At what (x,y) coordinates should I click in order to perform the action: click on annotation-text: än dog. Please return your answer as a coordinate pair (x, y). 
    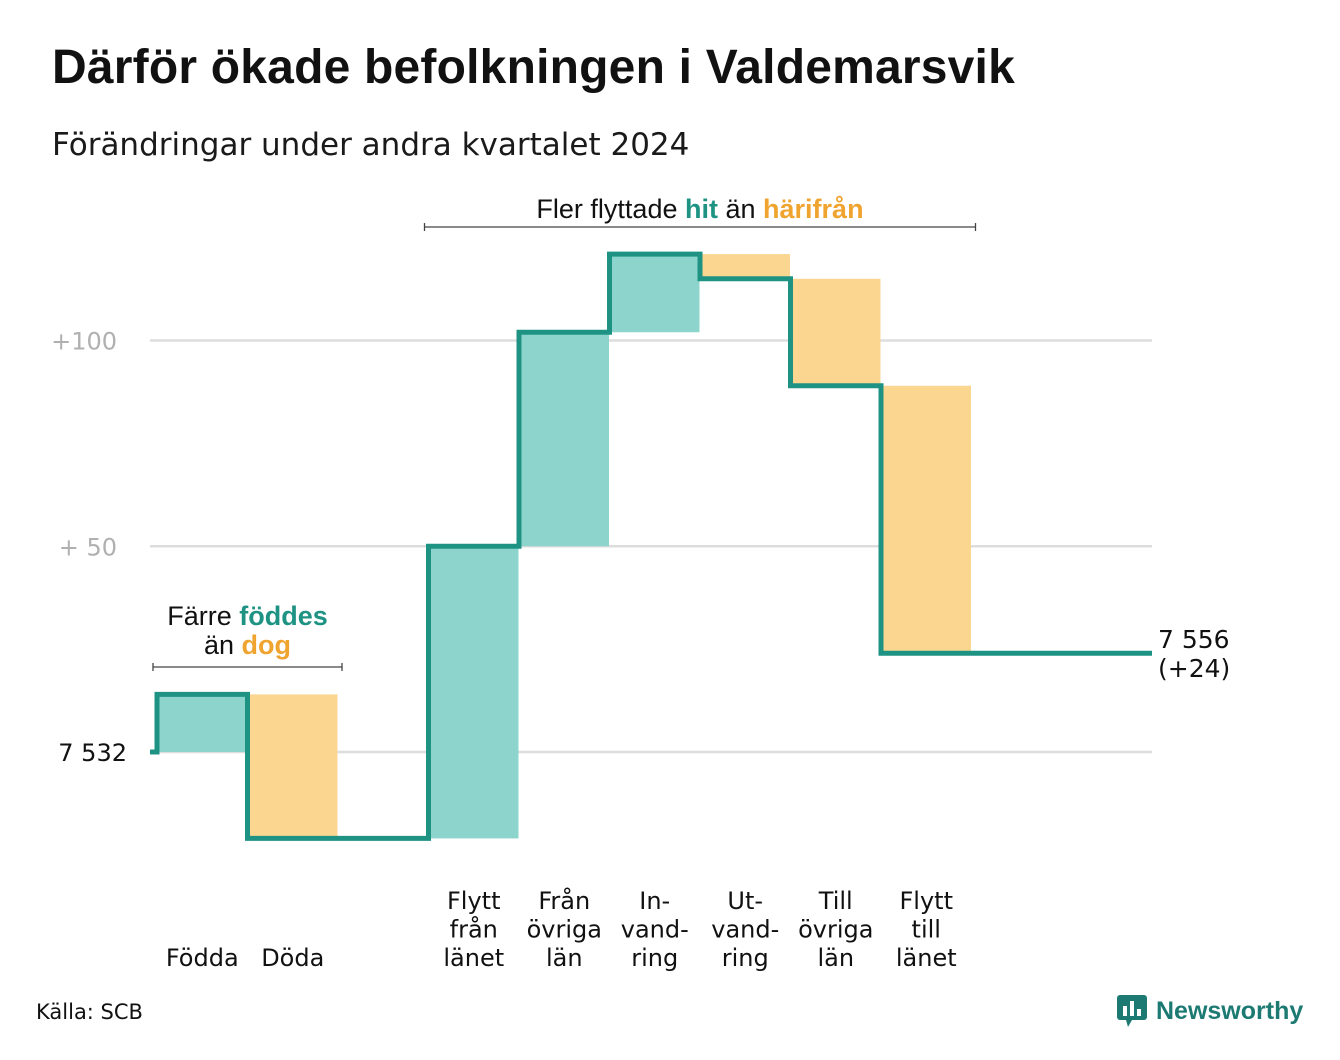
    Looking at the image, I should click on (247, 645).